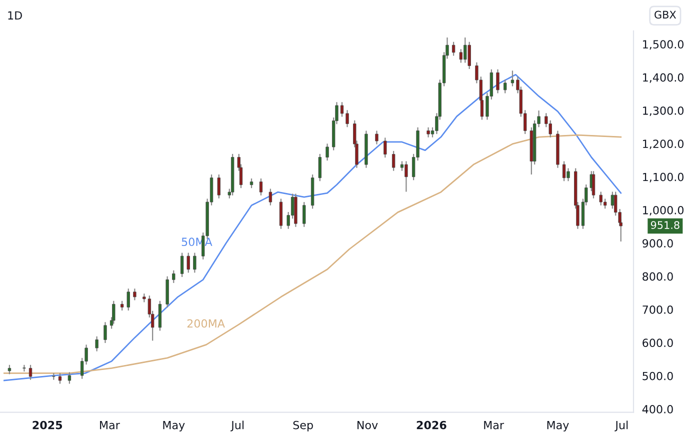 The height and width of the screenshot is (441, 700). What do you see at coordinates (663, 111) in the screenshot?
I see `y-tick-label: 1,300.0` at bounding box center [663, 111].